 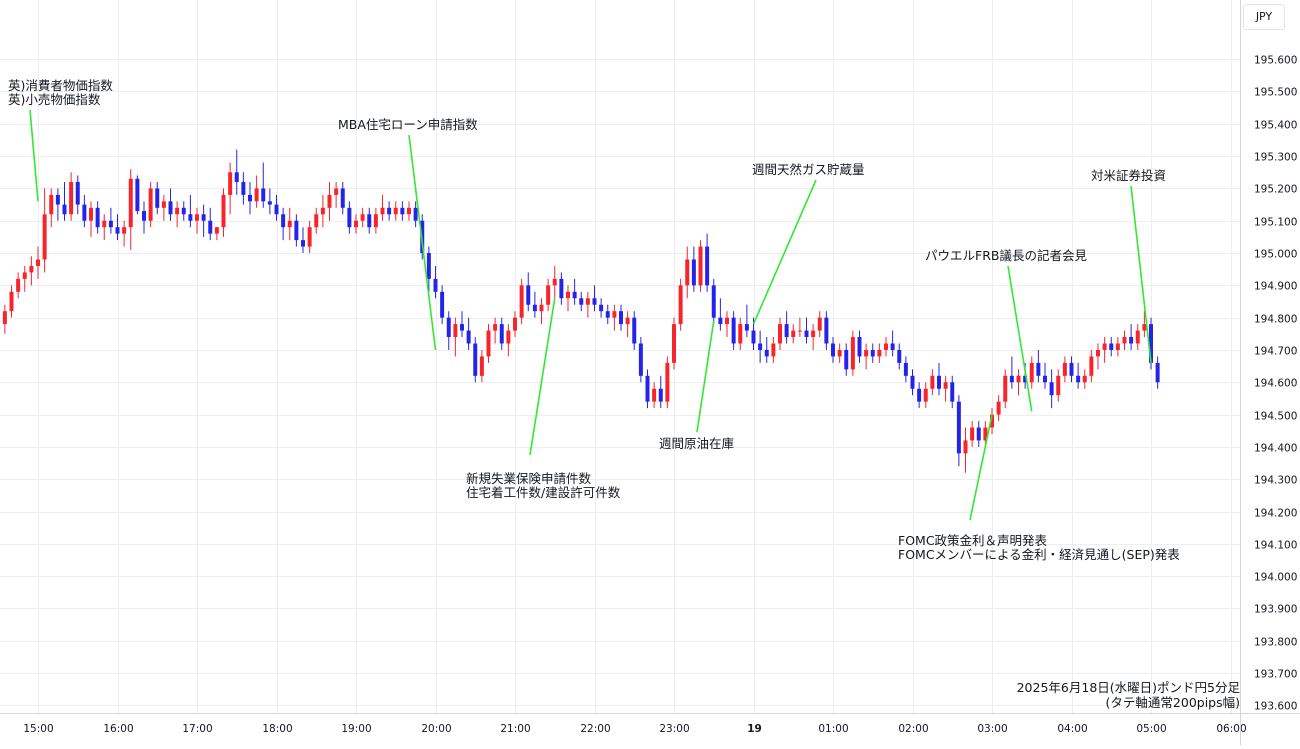 What do you see at coordinates (1275, 255) in the screenshot?
I see `y-tick-label: 195.000` at bounding box center [1275, 255].